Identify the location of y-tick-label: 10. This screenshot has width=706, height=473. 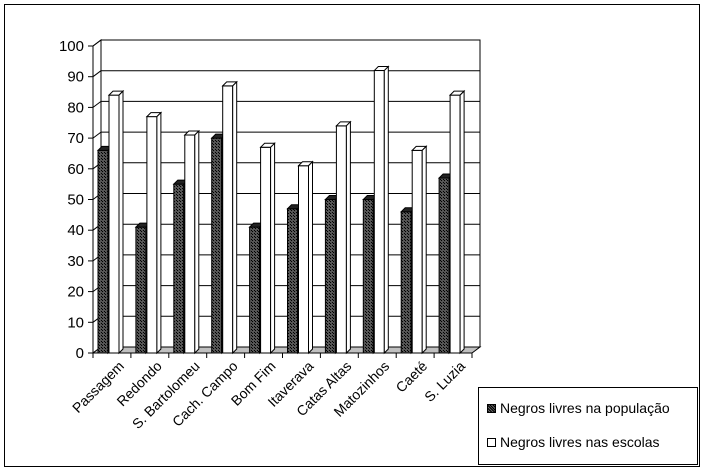
(75, 322).